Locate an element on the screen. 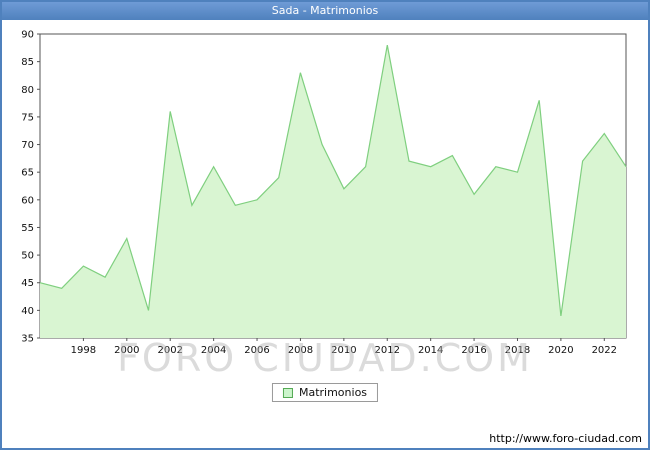 The width and height of the screenshot is (650, 450). y-tick-label: 40 is located at coordinates (27, 311).